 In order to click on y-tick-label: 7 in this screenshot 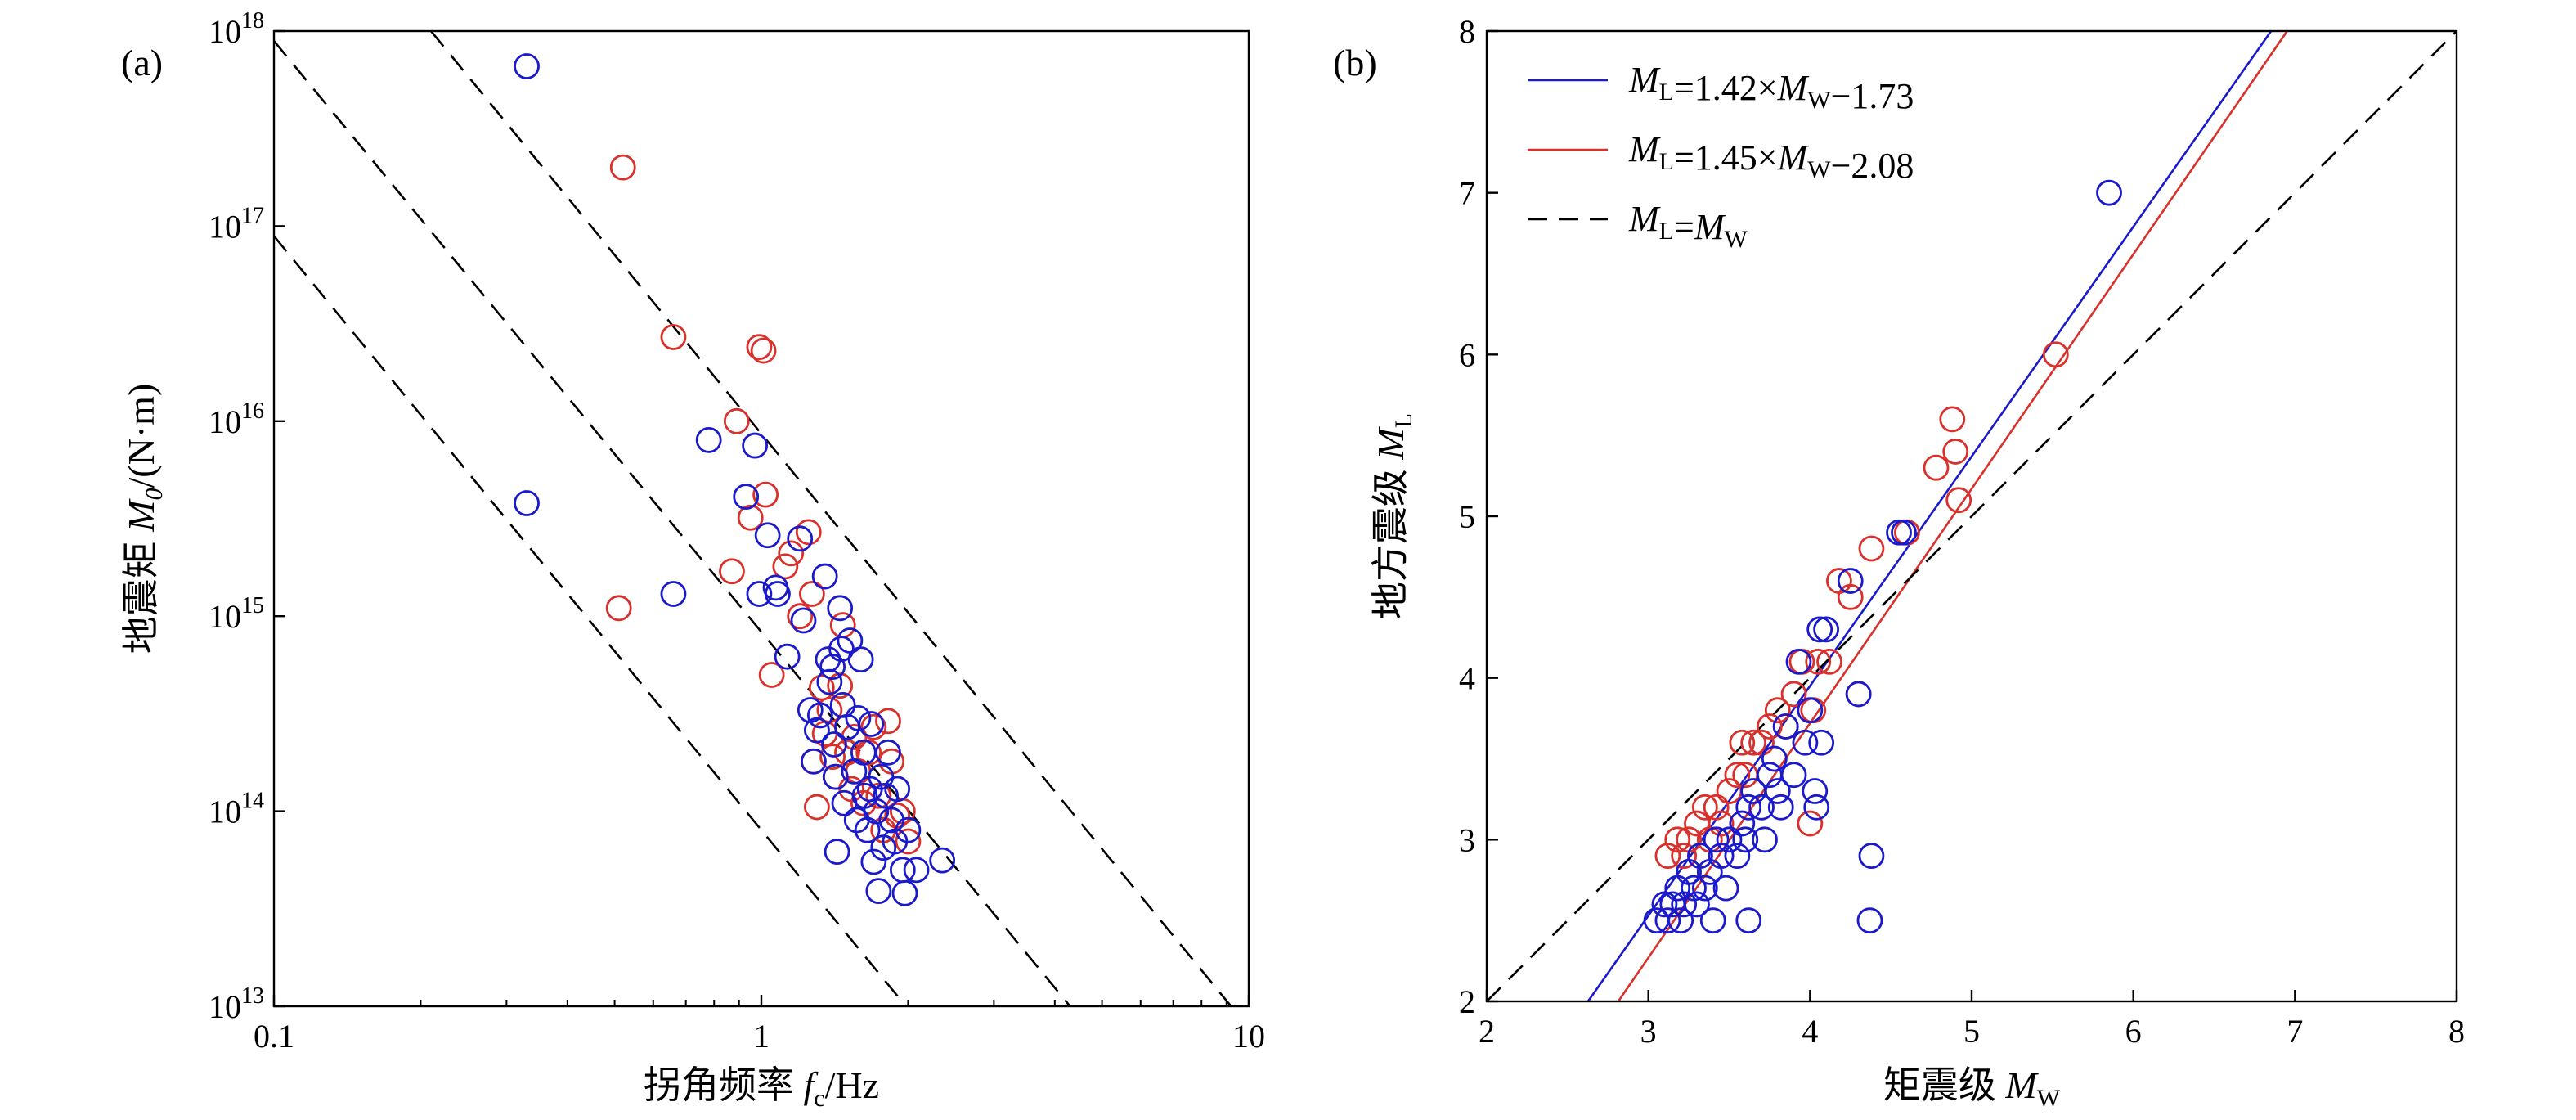, I will do `click(1467, 193)`.